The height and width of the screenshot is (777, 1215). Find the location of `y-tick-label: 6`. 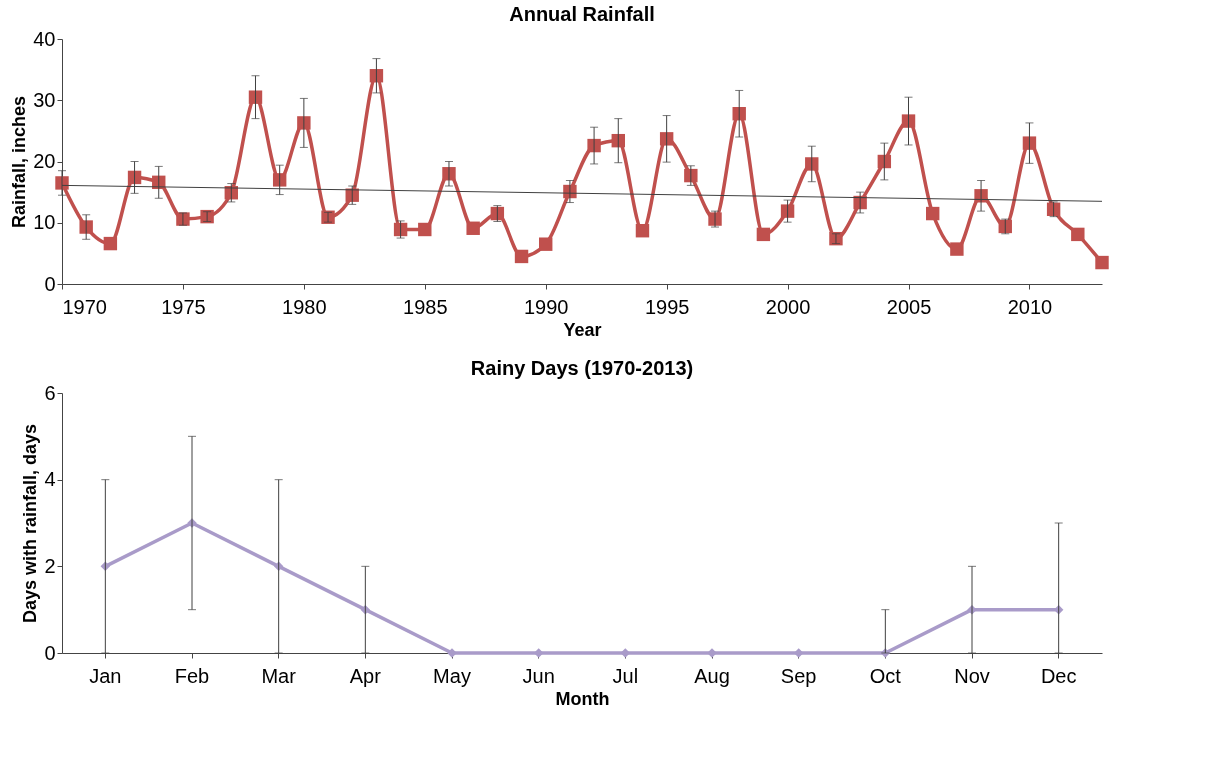

y-tick-label: 6 is located at coordinates (50, 392).